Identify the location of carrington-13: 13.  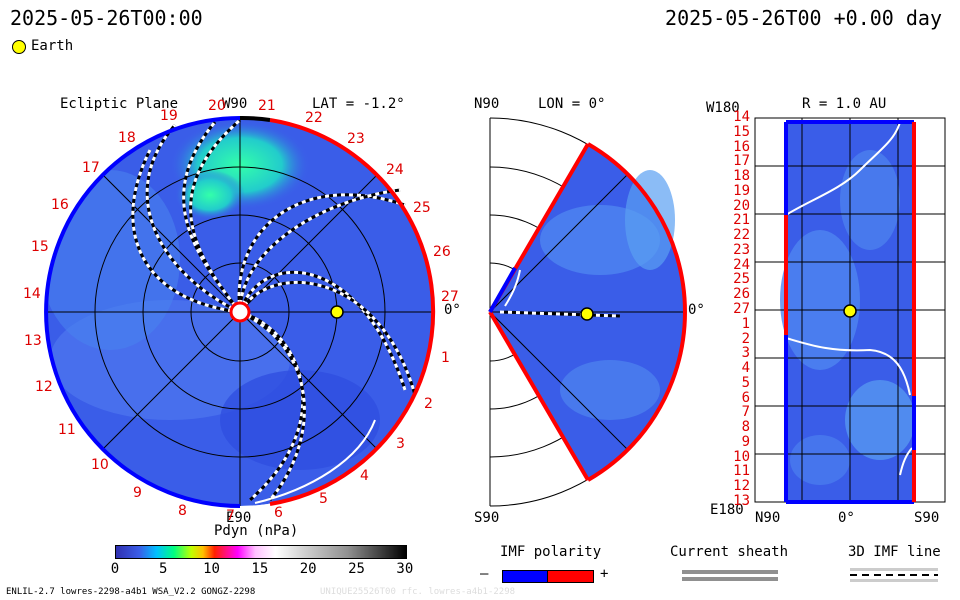
(33, 341).